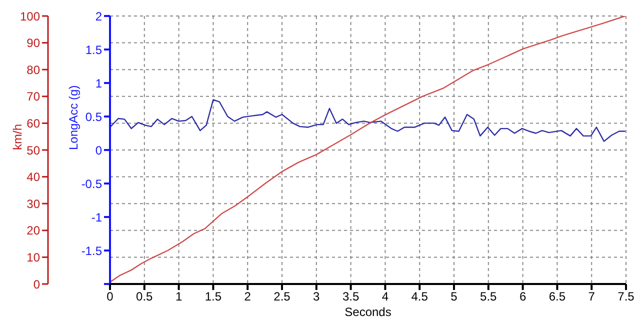 This screenshot has width=640, height=324. Describe the element at coordinates (33, 43) in the screenshot. I see `y2-tick-label: 90` at that location.